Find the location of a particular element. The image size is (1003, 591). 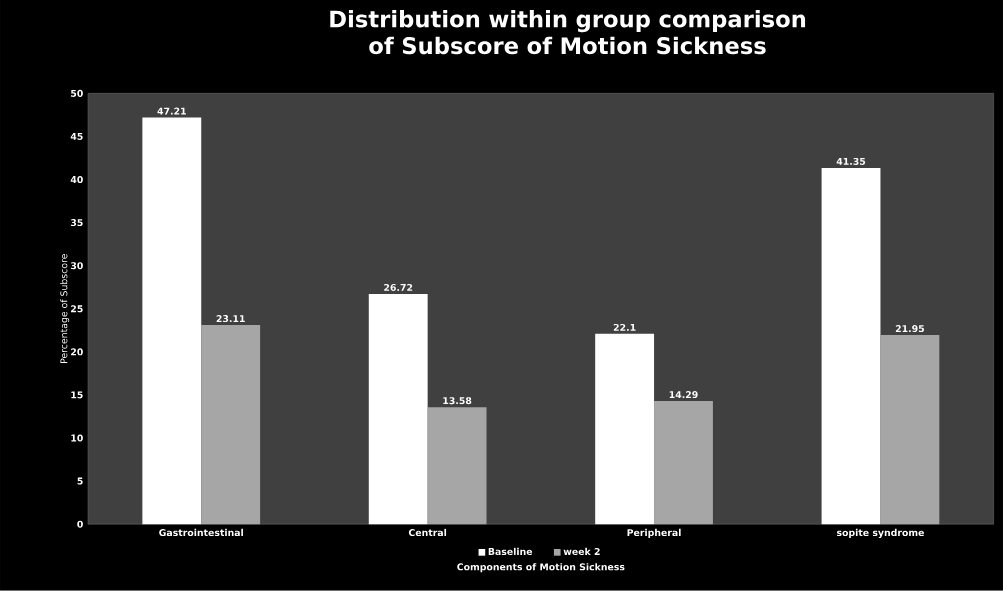

y-tick-label: 40 is located at coordinates (76, 180).